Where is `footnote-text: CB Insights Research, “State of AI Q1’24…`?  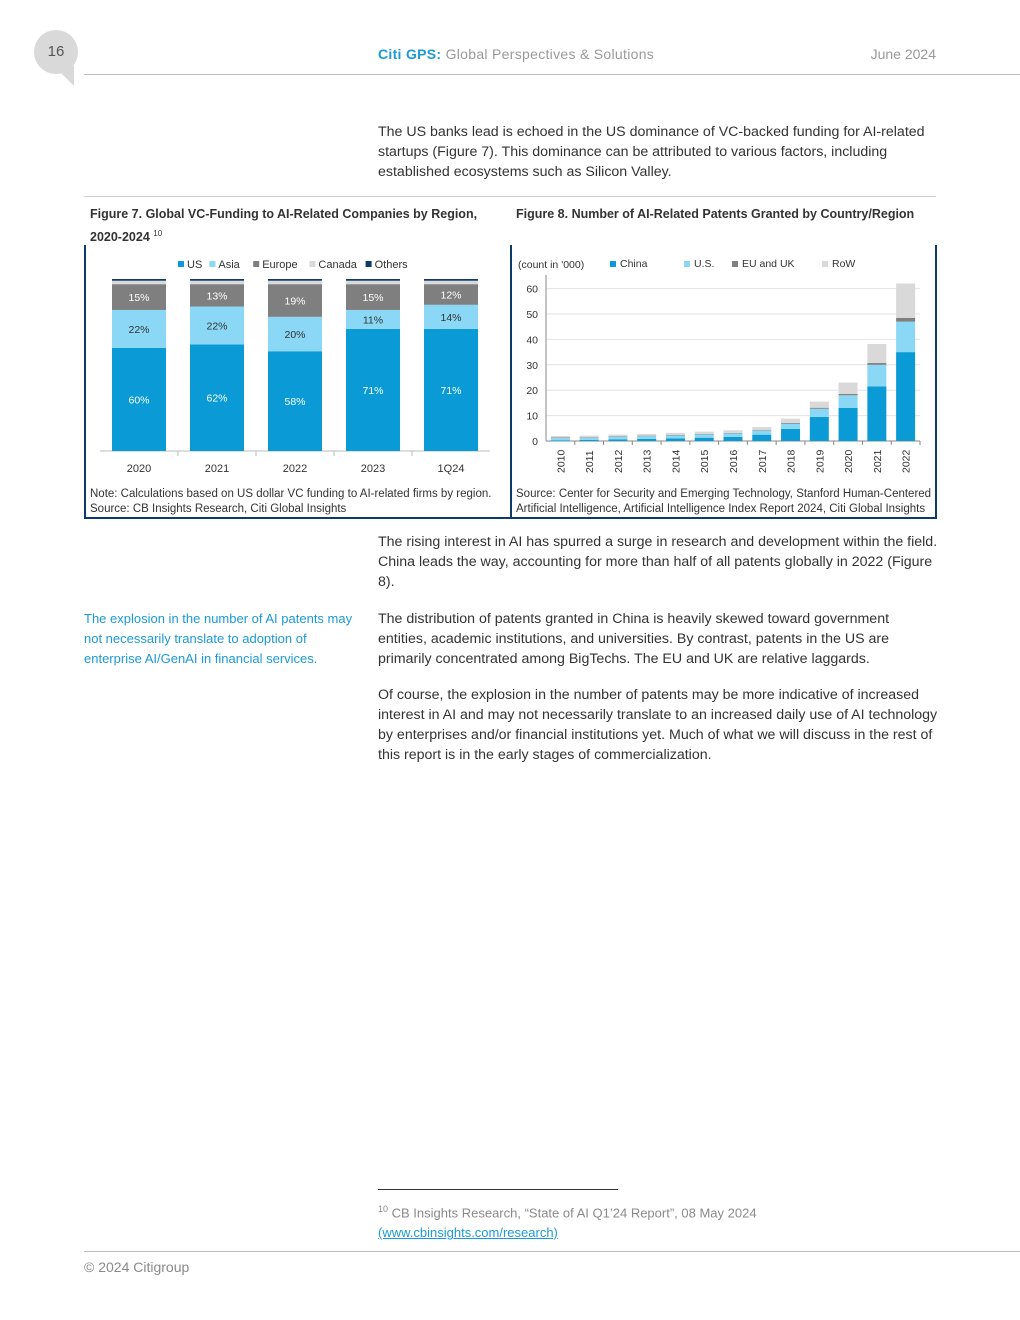 footnote-text: CB Insights Research, “State of AI Q1’24… is located at coordinates (574, 1213).